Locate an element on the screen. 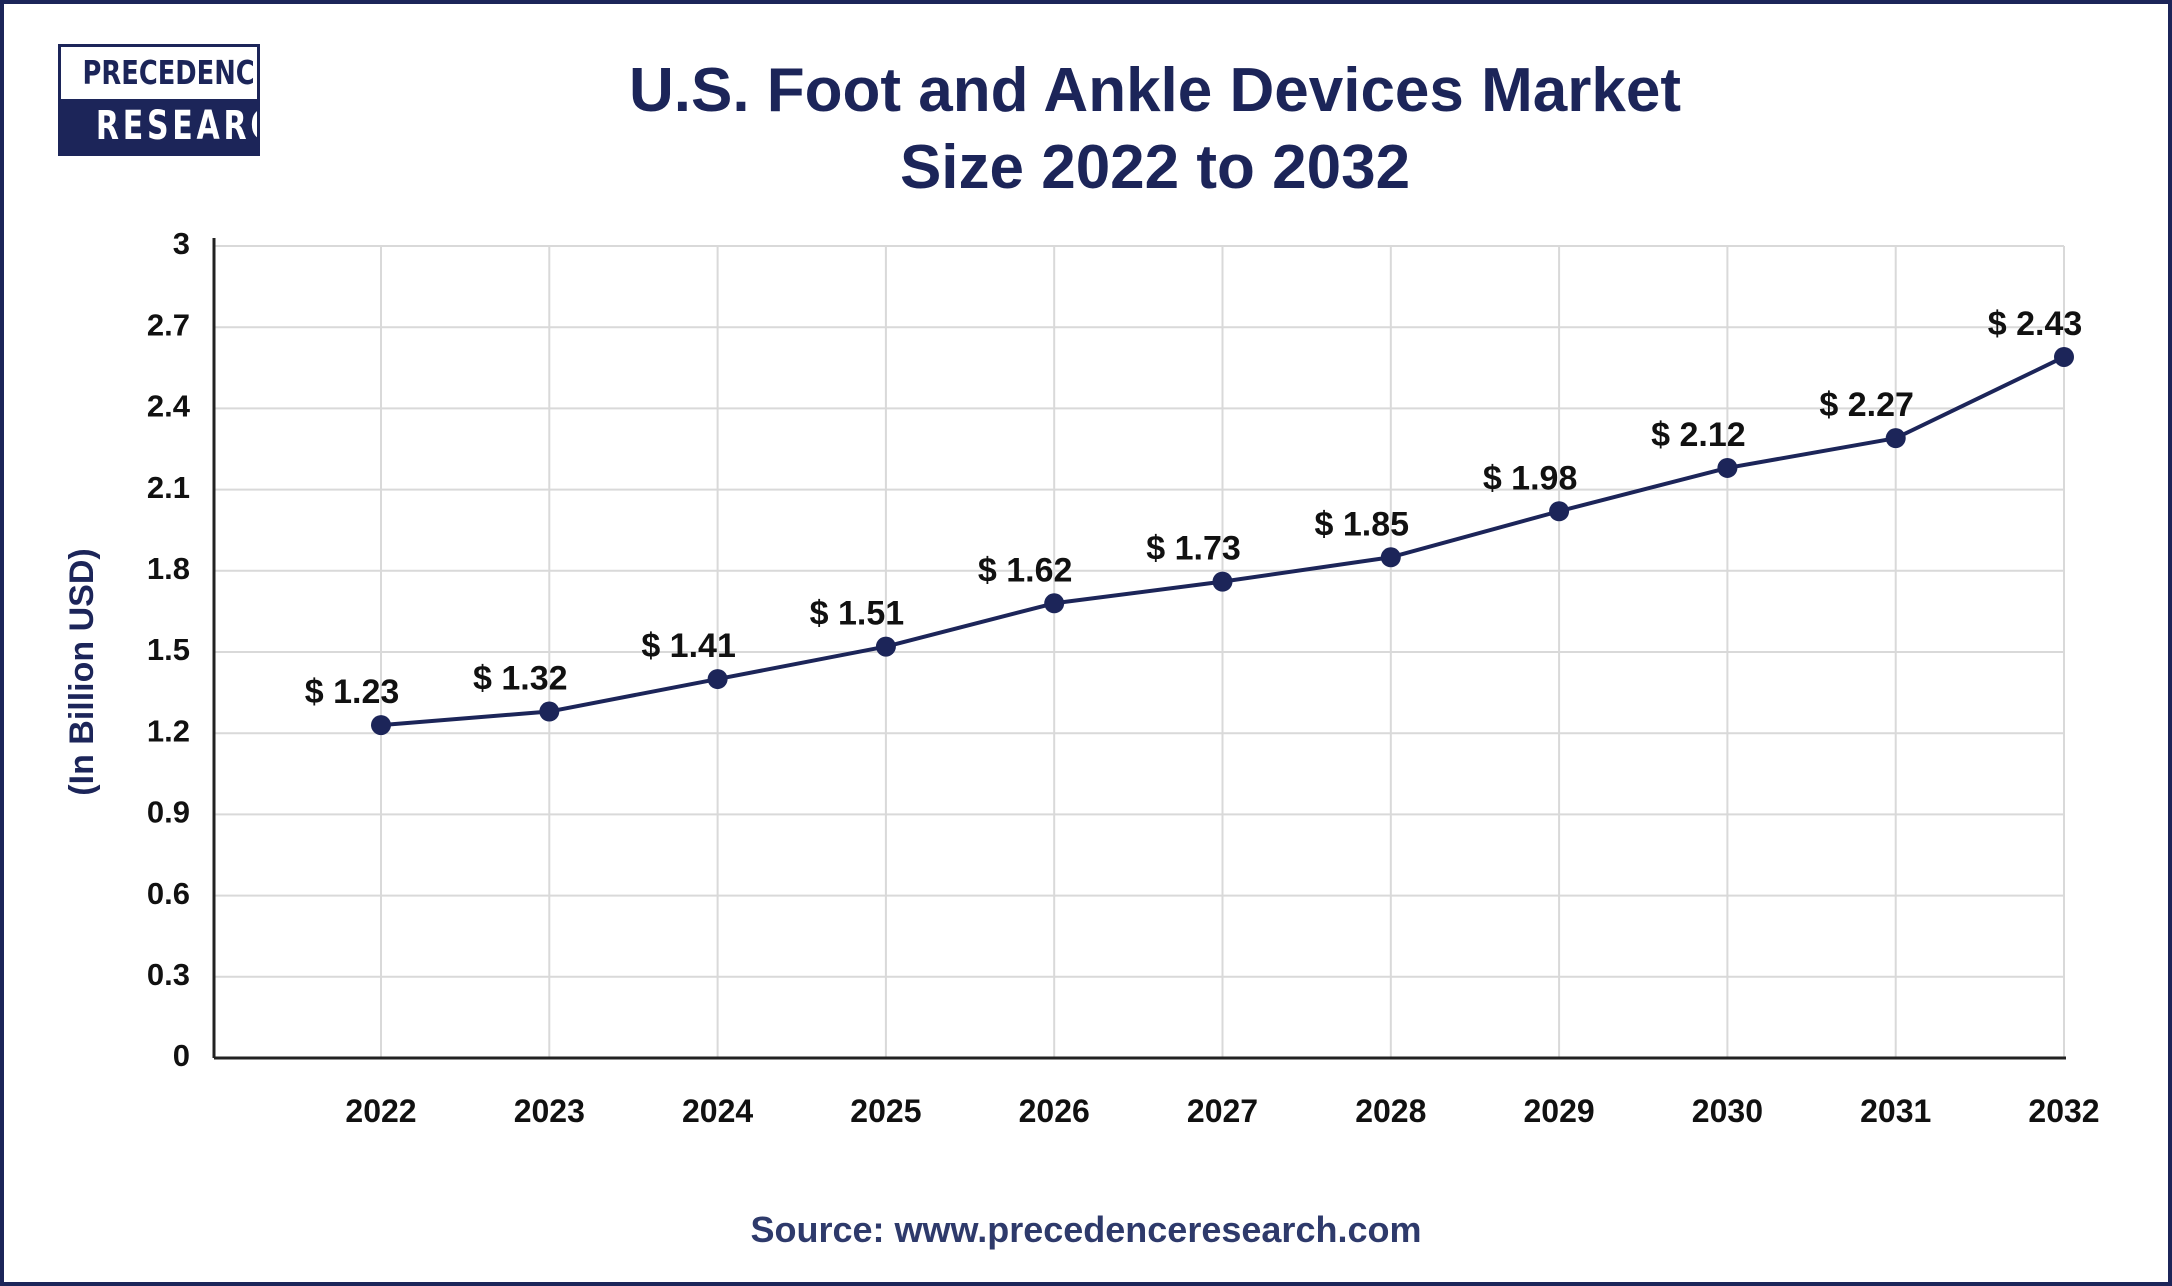 The image size is (2172, 1286). data-label-2030: $ 2.12 is located at coordinates (1698, 435).